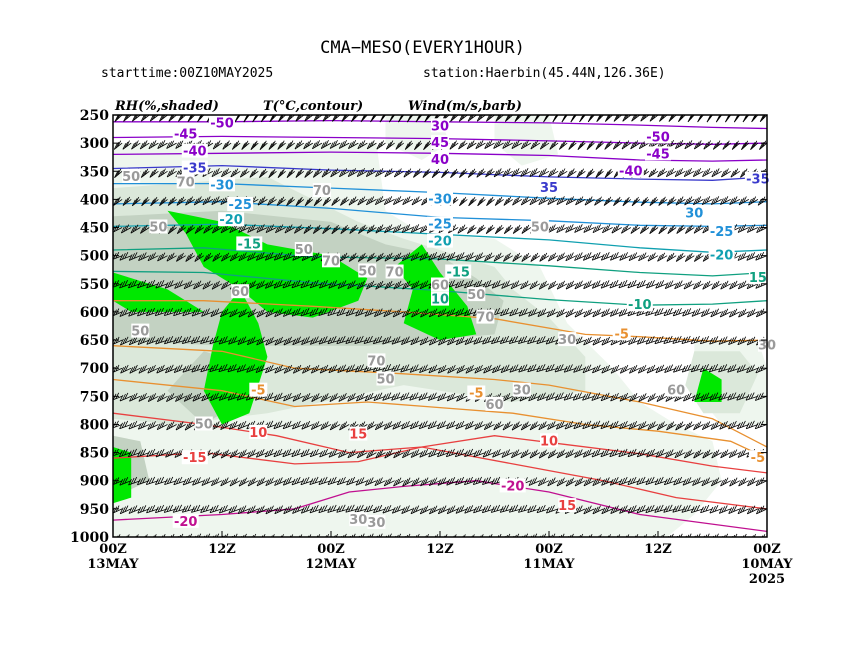  Describe the element at coordinates (94, 482) in the screenshot. I see `y-tick-label: 900` at that location.